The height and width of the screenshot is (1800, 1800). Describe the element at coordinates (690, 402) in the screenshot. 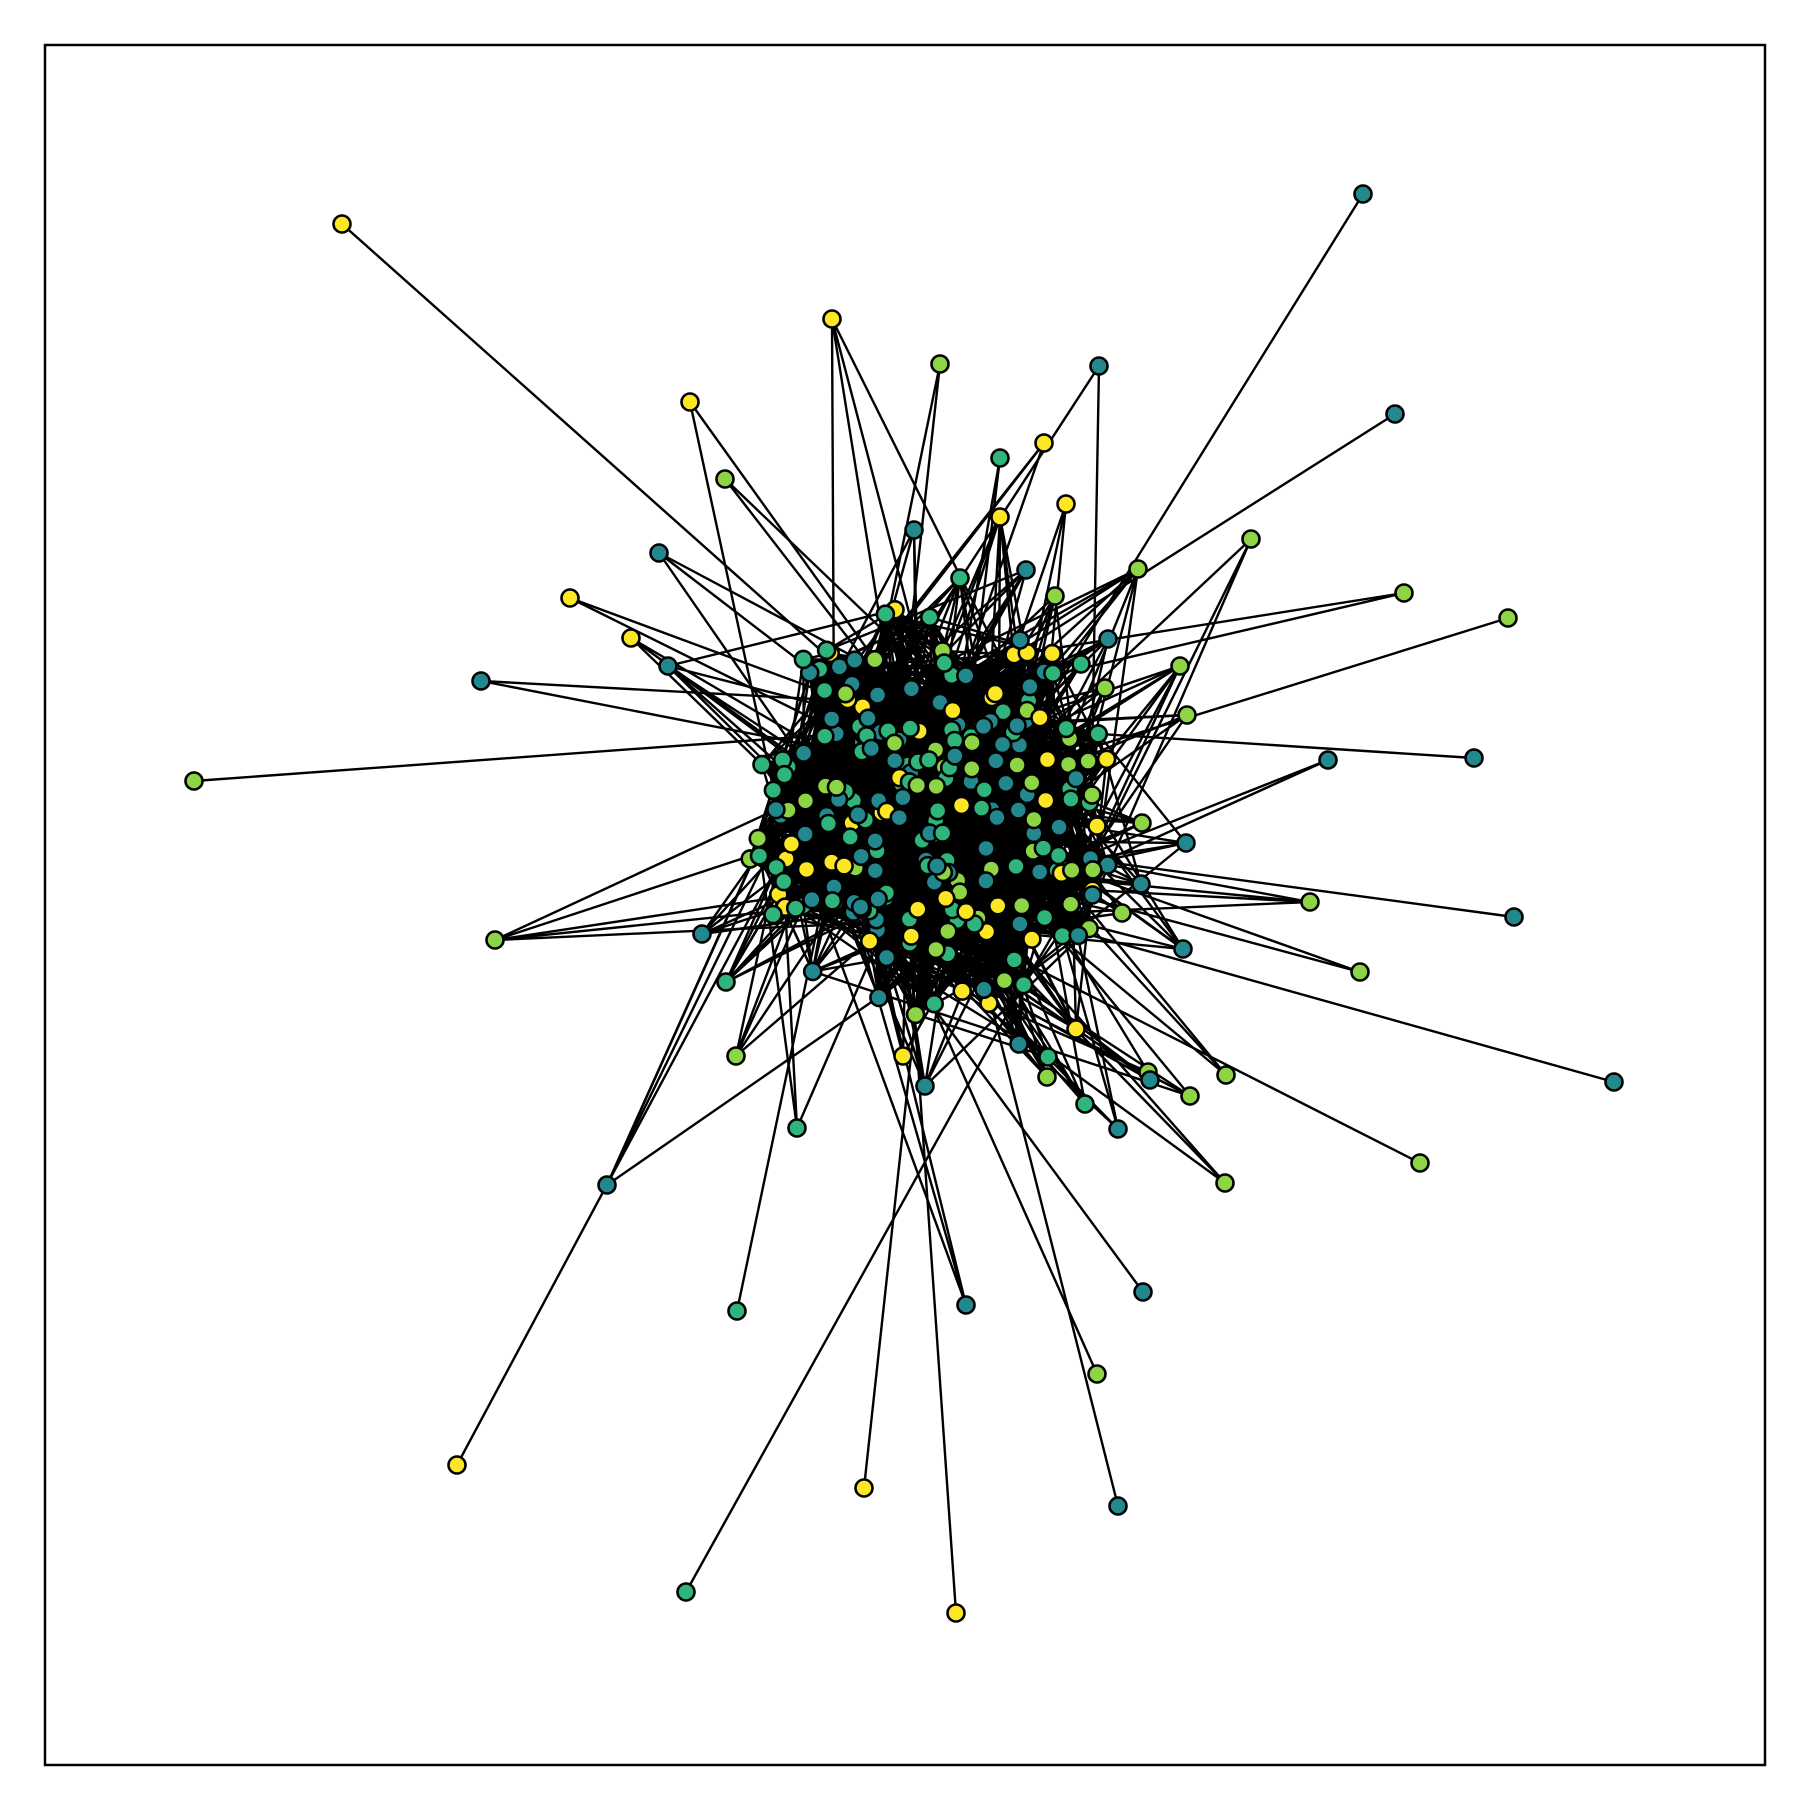

I see `graph-node-p6` at that location.